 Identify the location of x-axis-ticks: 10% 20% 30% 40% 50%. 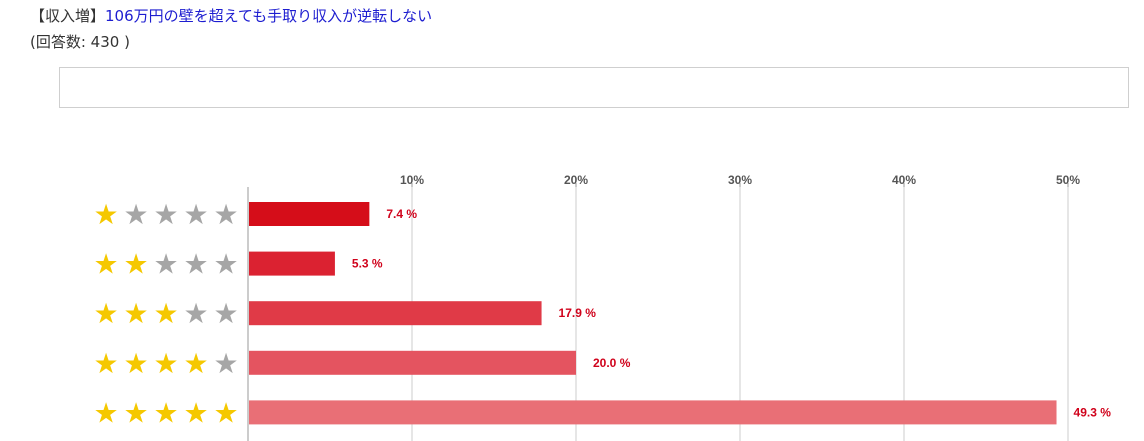
(740, 180).